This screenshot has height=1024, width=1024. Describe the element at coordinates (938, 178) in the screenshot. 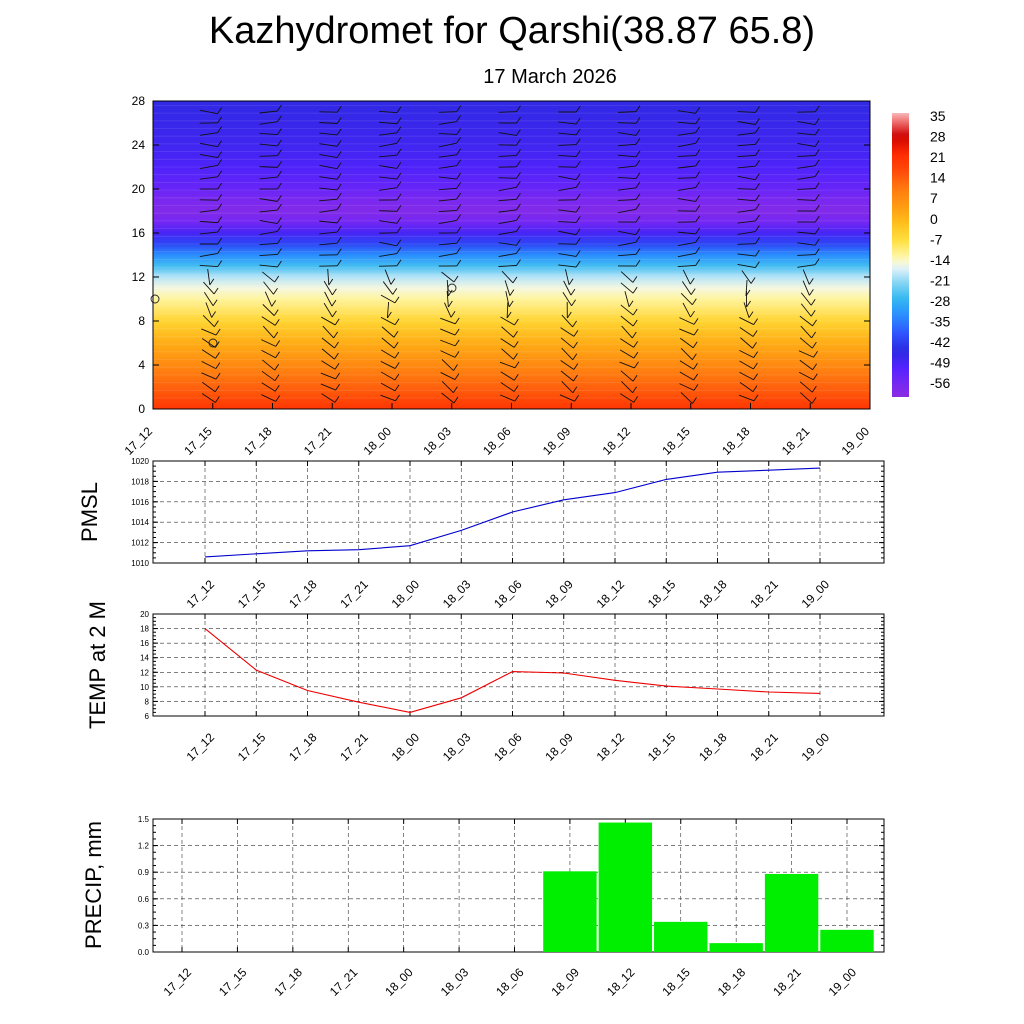

I see `colorbar-label: 14` at that location.